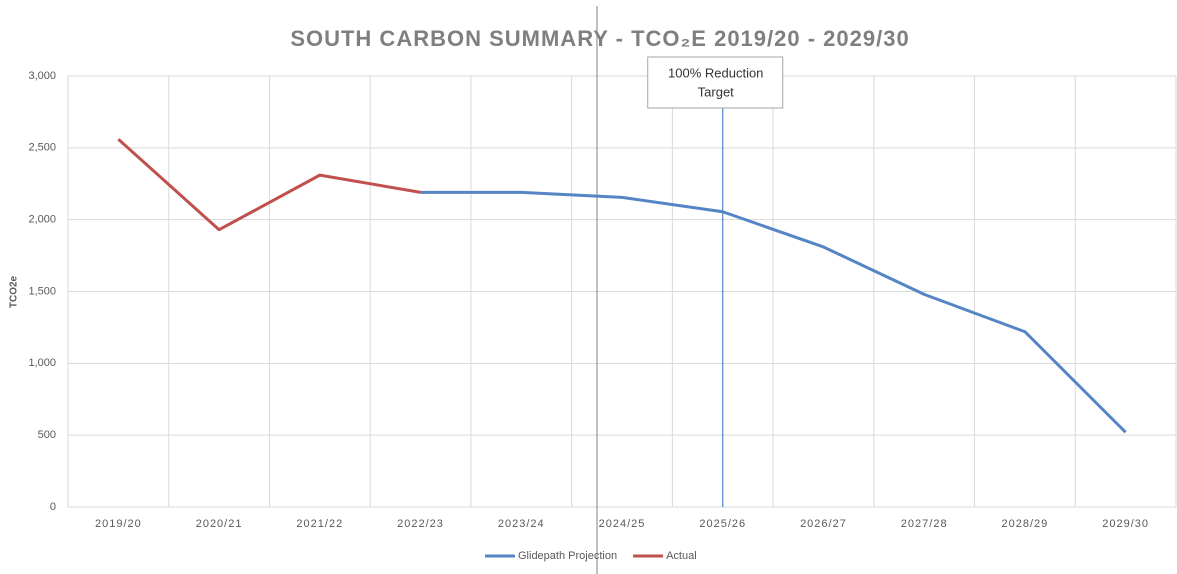 This screenshot has width=1177, height=574. Describe the element at coordinates (219, 524) in the screenshot. I see `x-tick-label: 2020/21` at that location.